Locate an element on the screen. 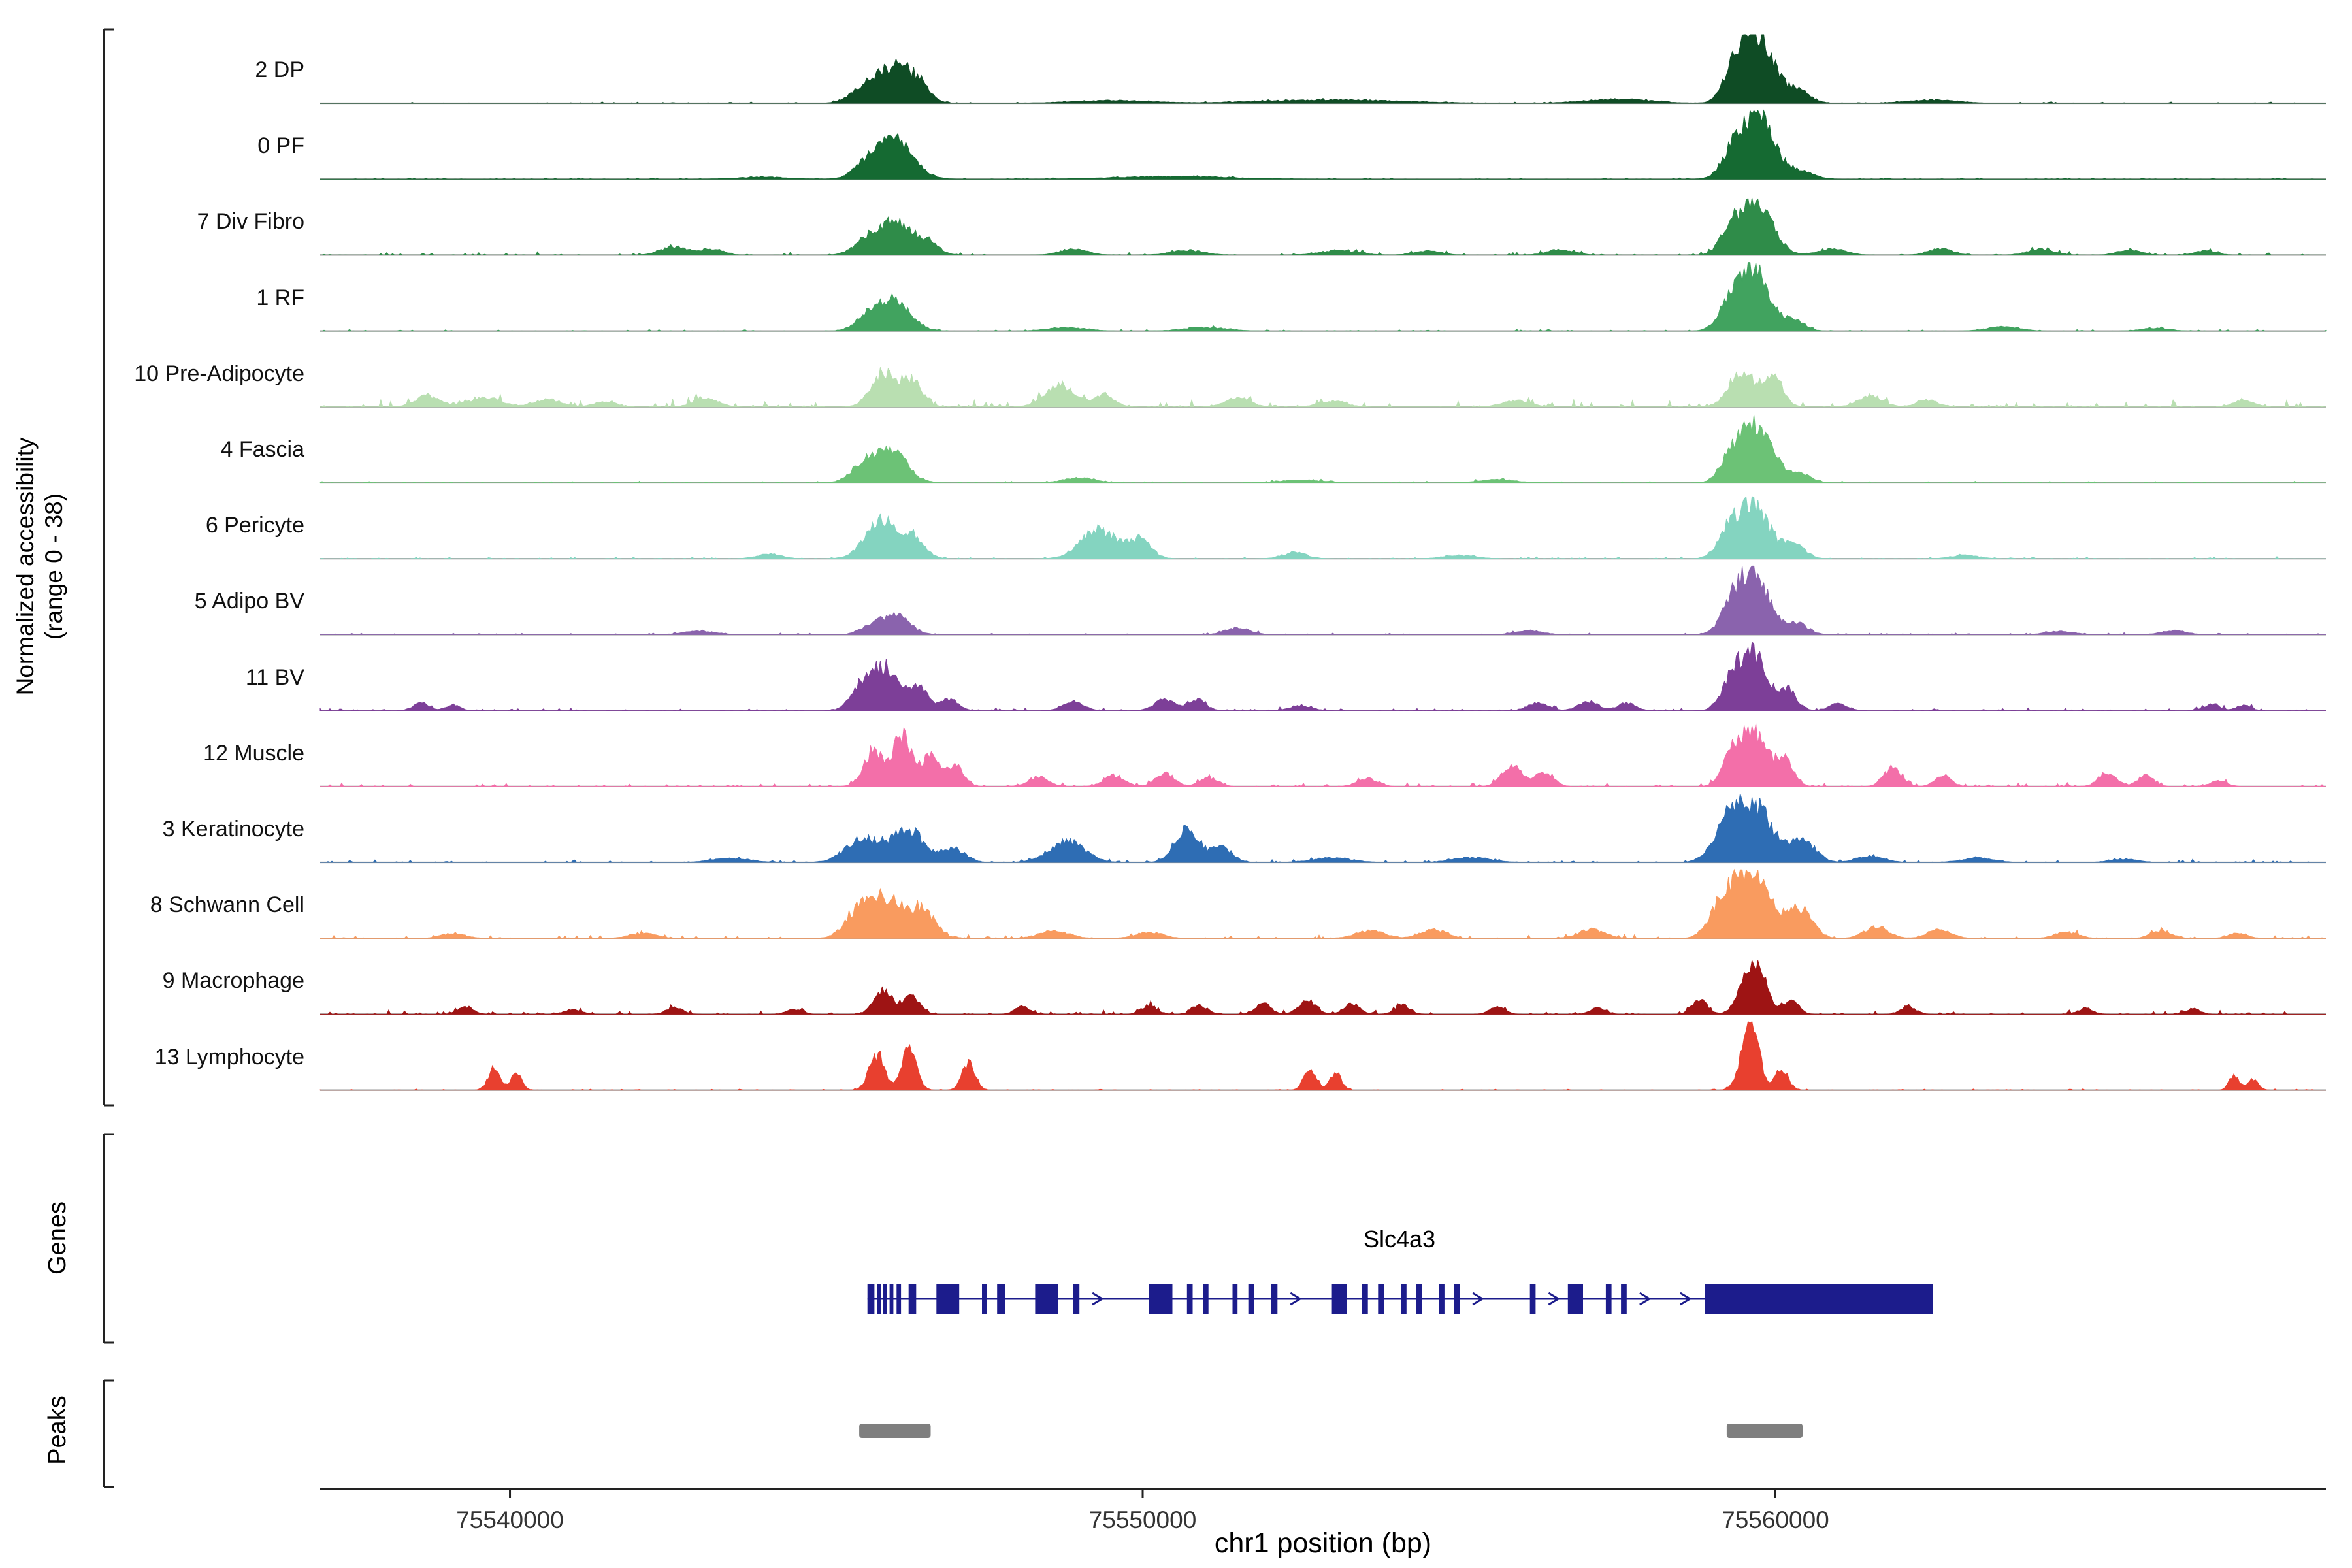 The image size is (2352, 1568). track-label: 10 Pre-Adipocyte is located at coordinates (219, 373).